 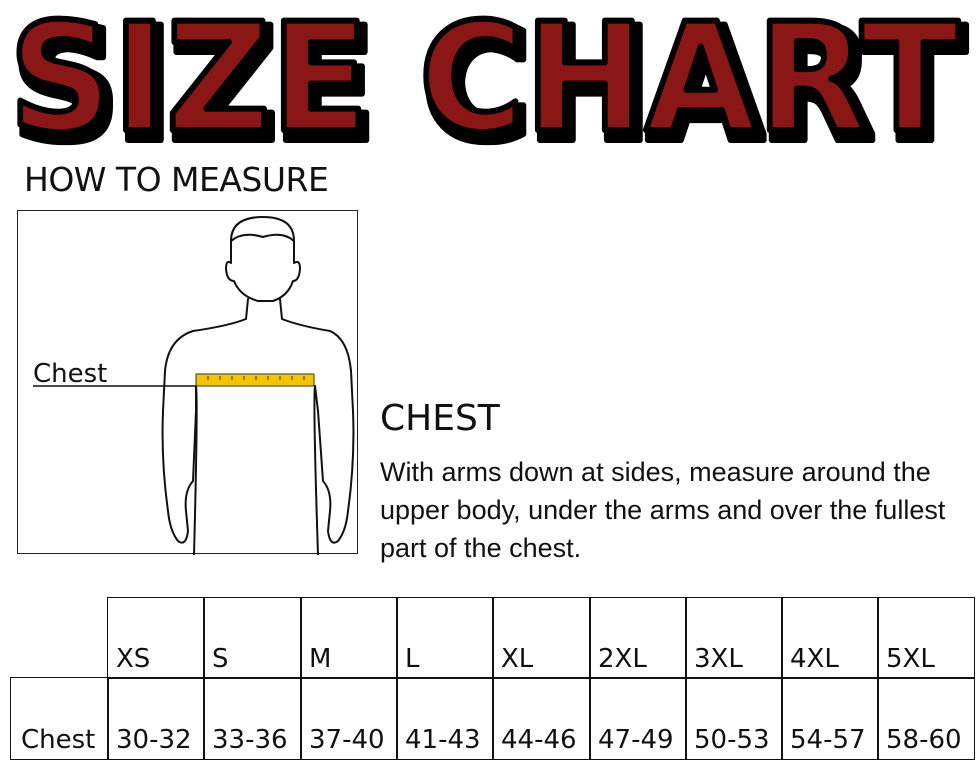 I want to click on row-label-chest-text: Chest, so click(x=58, y=740).